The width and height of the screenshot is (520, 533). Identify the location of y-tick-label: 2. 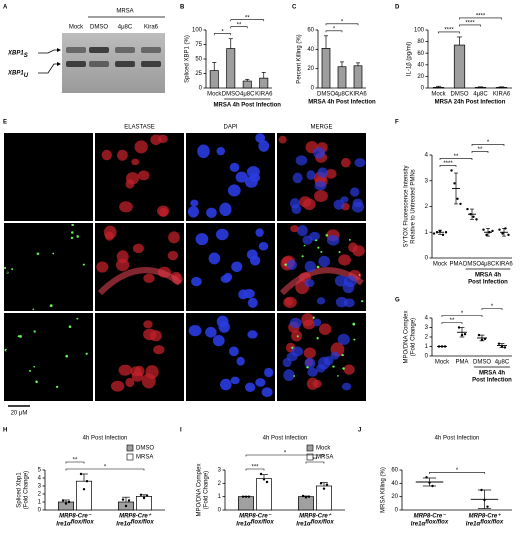
(40, 495).